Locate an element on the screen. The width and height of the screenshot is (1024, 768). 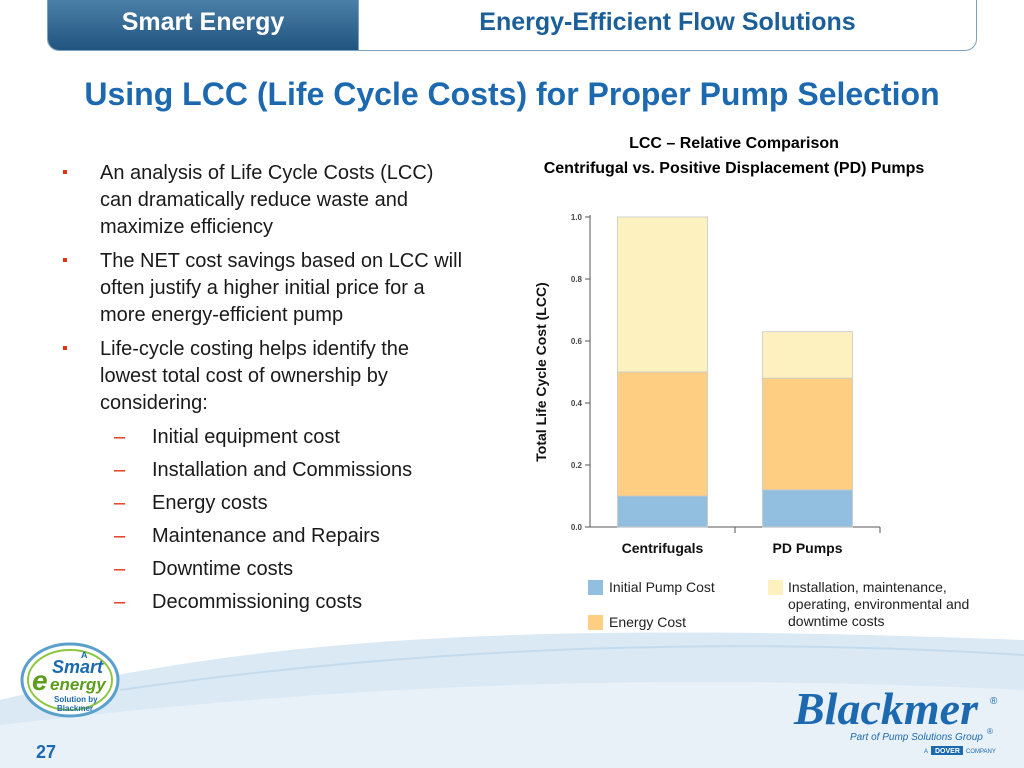
sub-bullet-text: Installation and Commissions is located at coordinates (282, 470).